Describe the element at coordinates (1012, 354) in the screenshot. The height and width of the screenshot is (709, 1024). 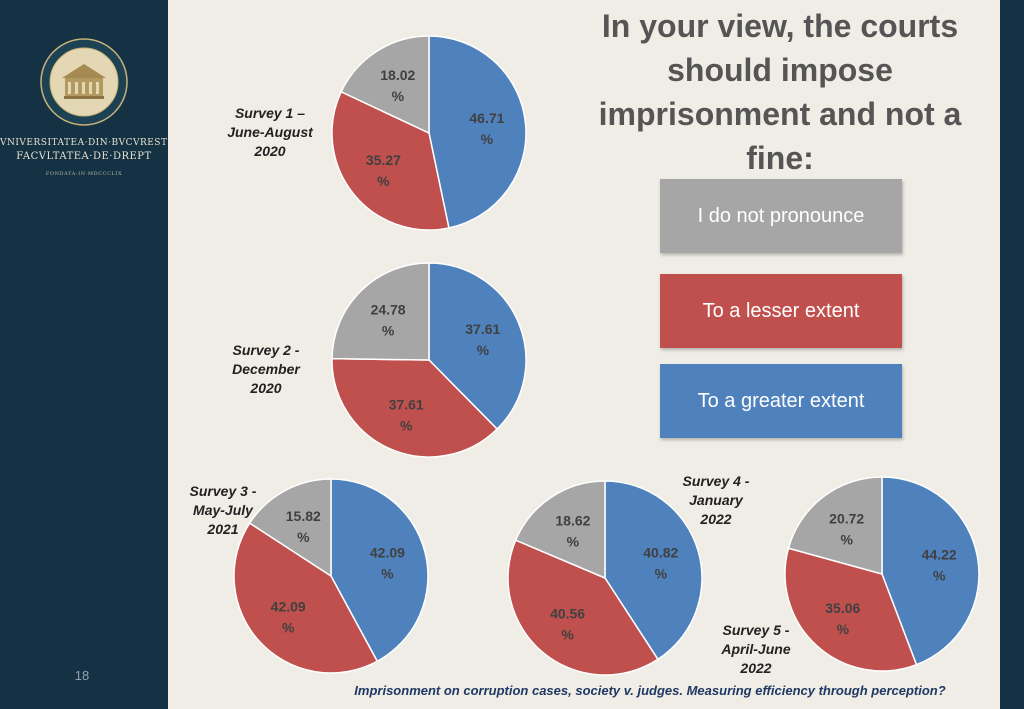
I see `right-border` at that location.